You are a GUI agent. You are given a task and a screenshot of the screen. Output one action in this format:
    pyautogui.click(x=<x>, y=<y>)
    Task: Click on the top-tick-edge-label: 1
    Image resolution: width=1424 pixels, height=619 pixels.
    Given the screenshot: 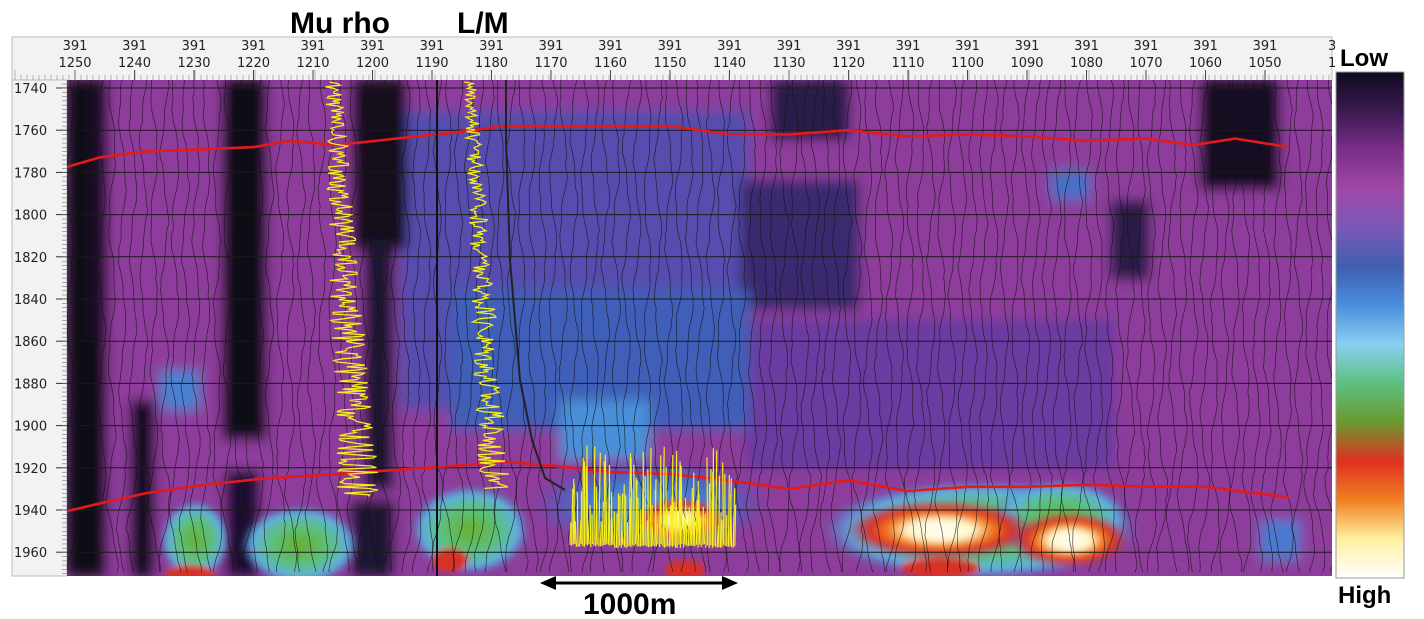 What is the action you would take?
    pyautogui.click(x=1332, y=63)
    